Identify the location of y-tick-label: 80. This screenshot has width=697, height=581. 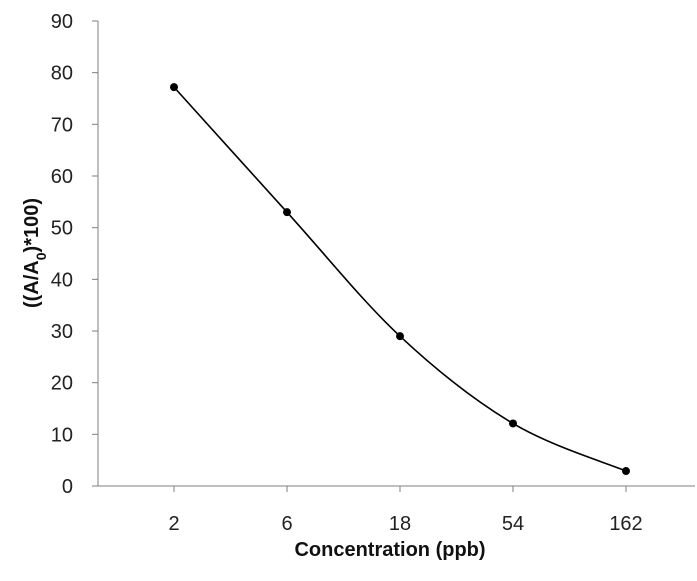
(62, 74).